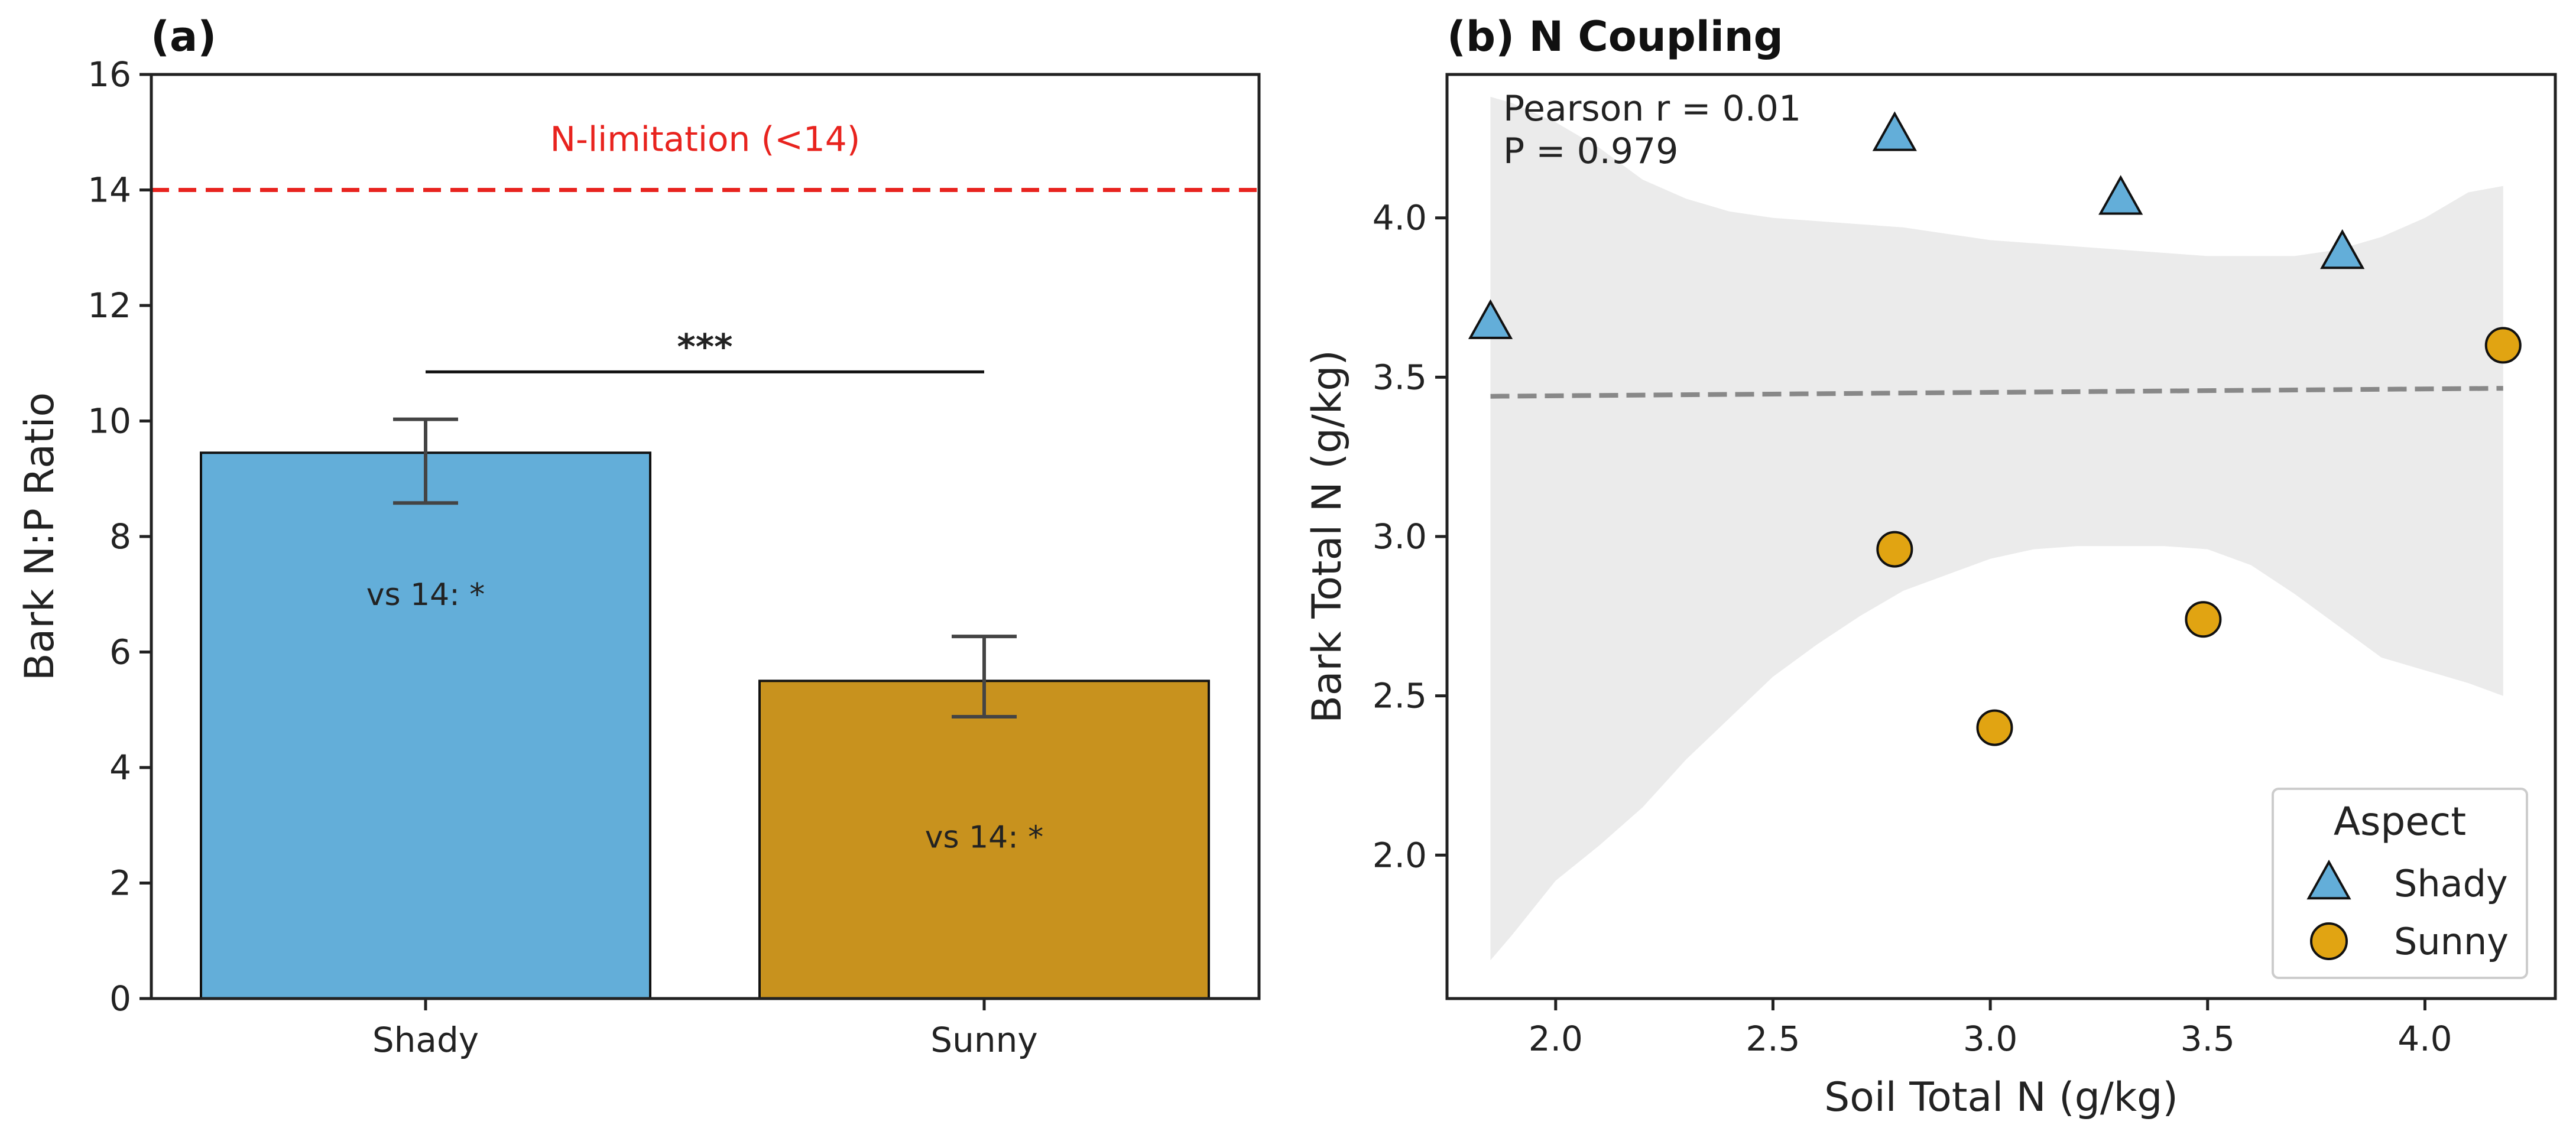 The width and height of the screenshot is (2576, 1138). What do you see at coordinates (2400, 821) in the screenshot?
I see `legend-title: Aspect` at bounding box center [2400, 821].